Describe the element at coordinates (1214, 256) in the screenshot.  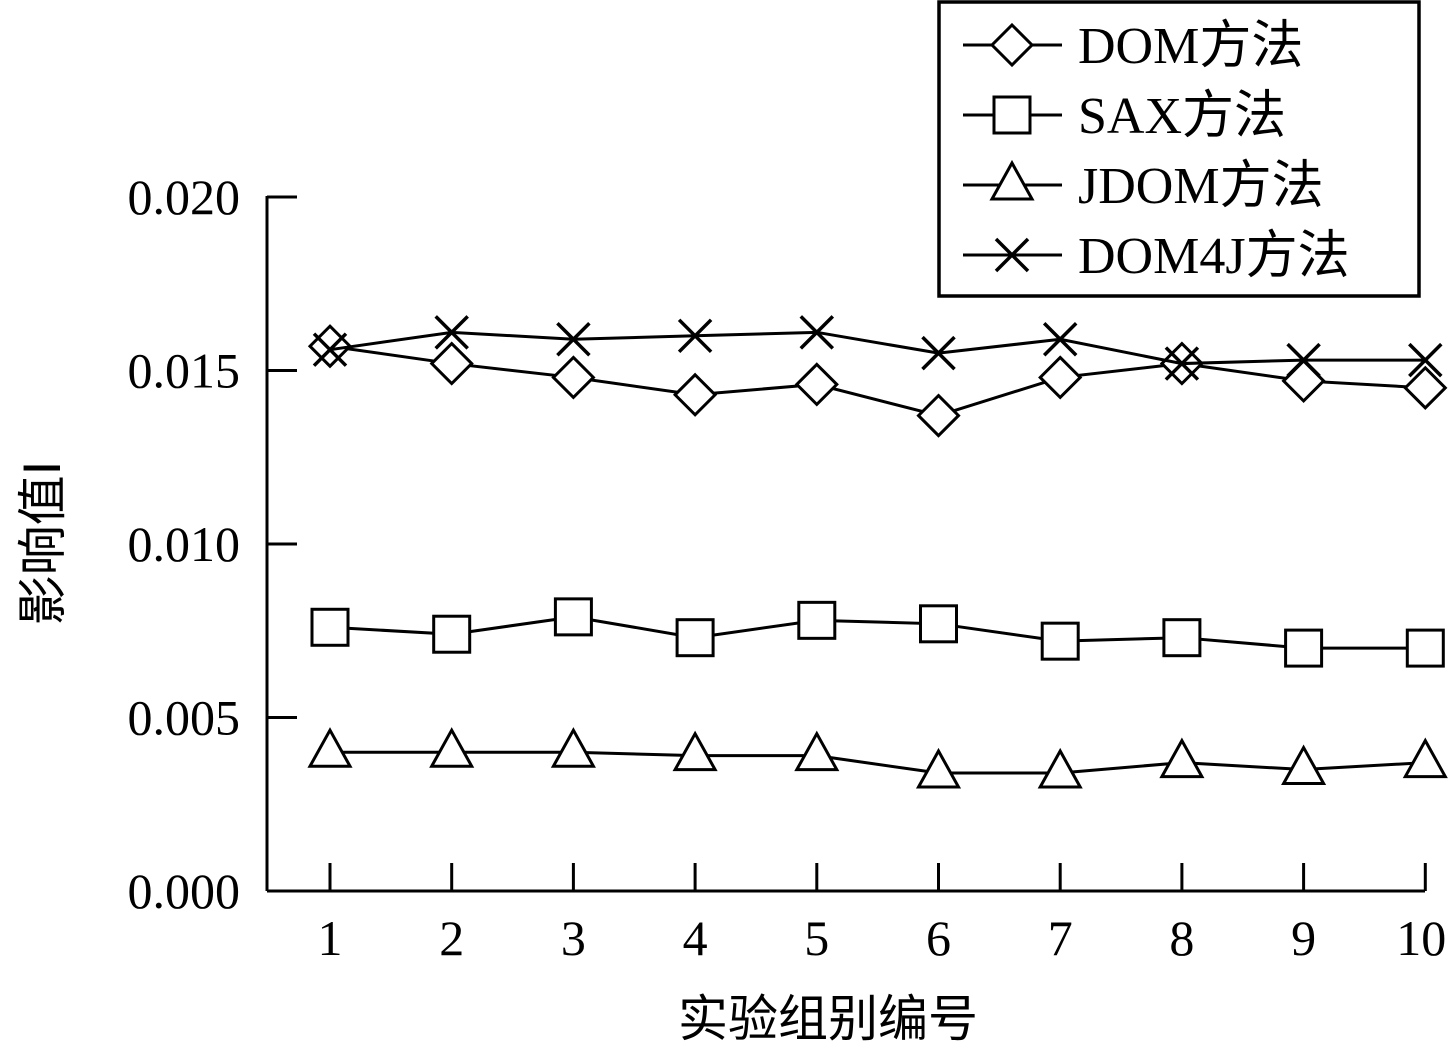
I see `legend-label: DOM4J方法` at that location.